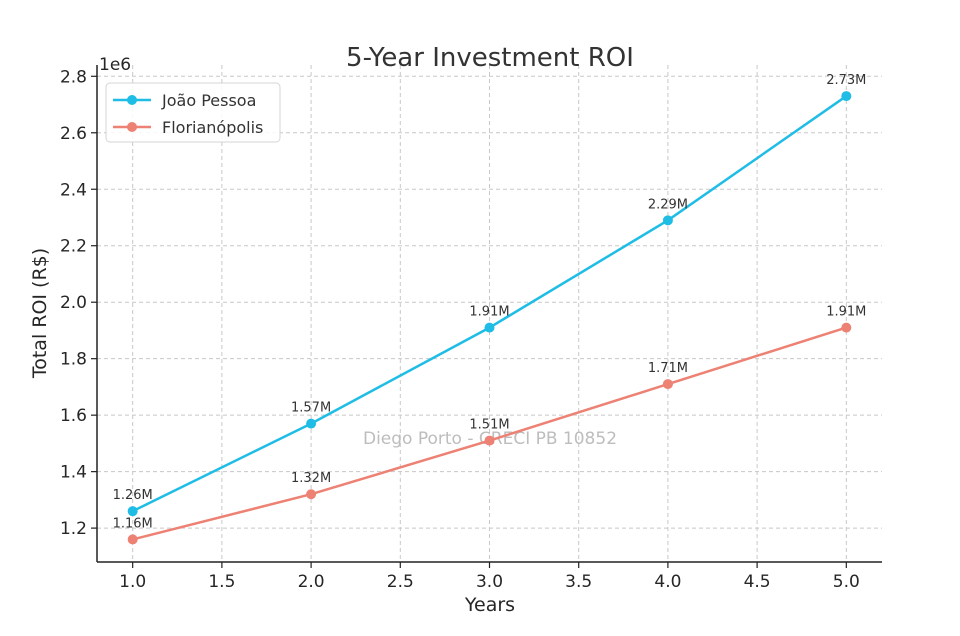 This screenshot has width=960, height=636. I want to click on data-label: 1.71M, so click(668, 368).